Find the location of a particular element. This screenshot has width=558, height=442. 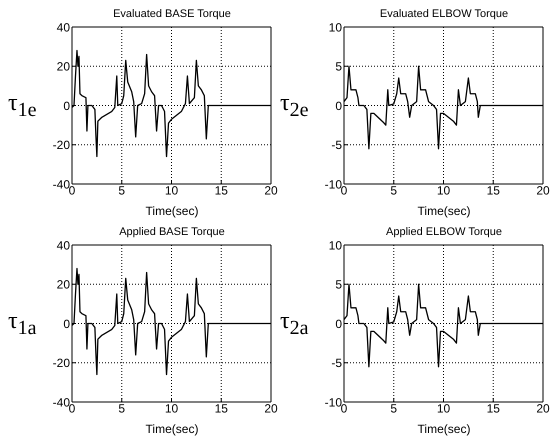

y-axis-title: τ$_{2e}$ is located at coordinates (295, 106).